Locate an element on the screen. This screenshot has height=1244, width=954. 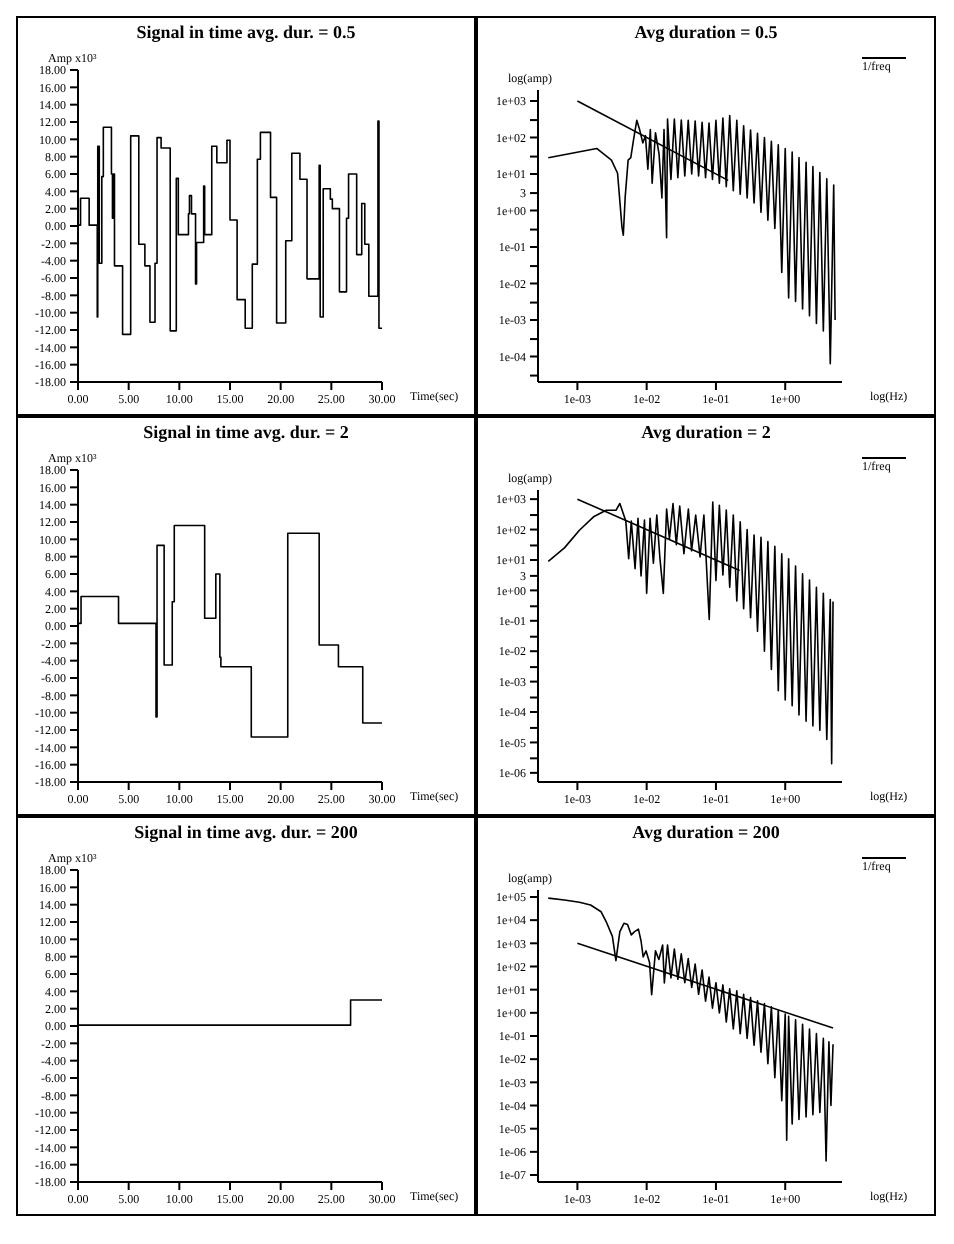
chart-title: Avg duration = 2 is located at coordinates (706, 433).